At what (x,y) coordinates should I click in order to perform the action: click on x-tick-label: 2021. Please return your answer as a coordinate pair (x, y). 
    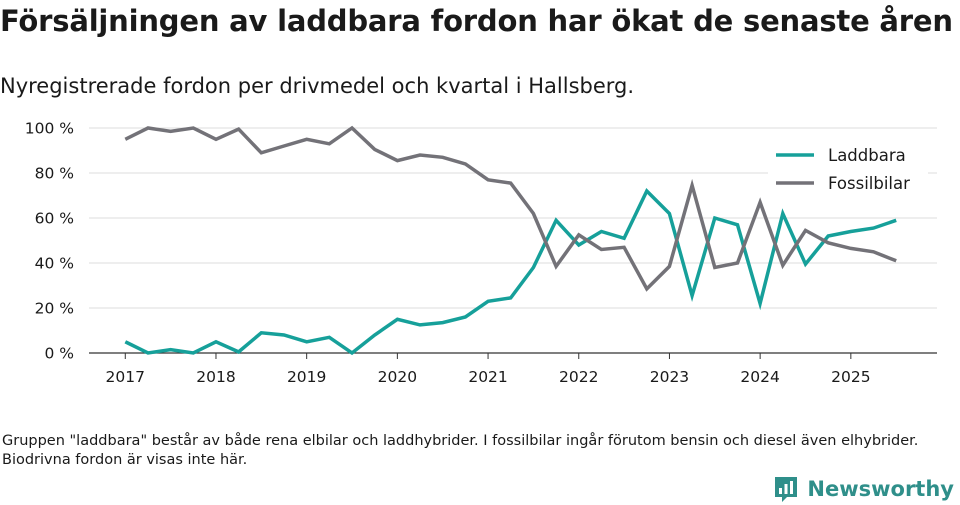
    Looking at the image, I should click on (487, 377).